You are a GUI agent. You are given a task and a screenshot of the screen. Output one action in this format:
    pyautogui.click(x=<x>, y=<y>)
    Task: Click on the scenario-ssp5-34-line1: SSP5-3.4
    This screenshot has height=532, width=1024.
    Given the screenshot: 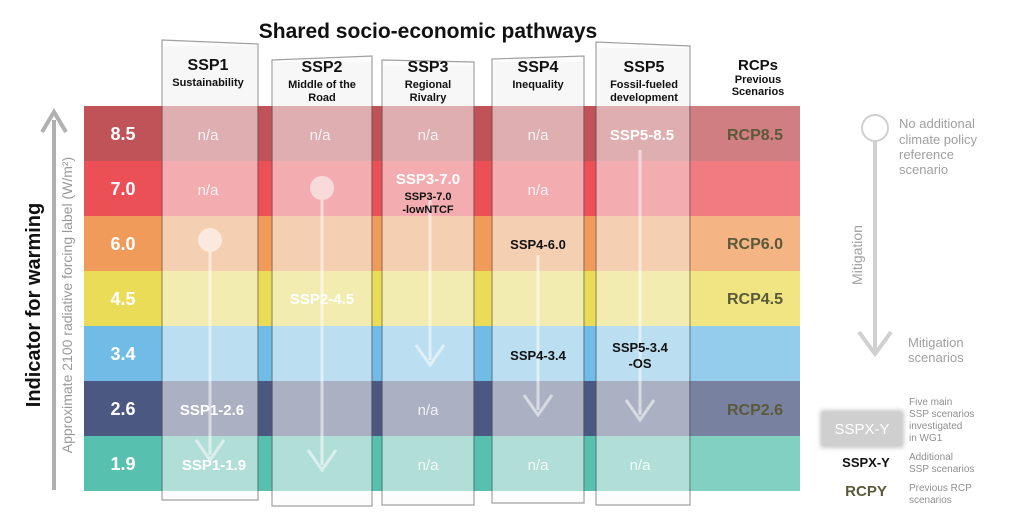 What is the action you would take?
    pyautogui.click(x=640, y=347)
    